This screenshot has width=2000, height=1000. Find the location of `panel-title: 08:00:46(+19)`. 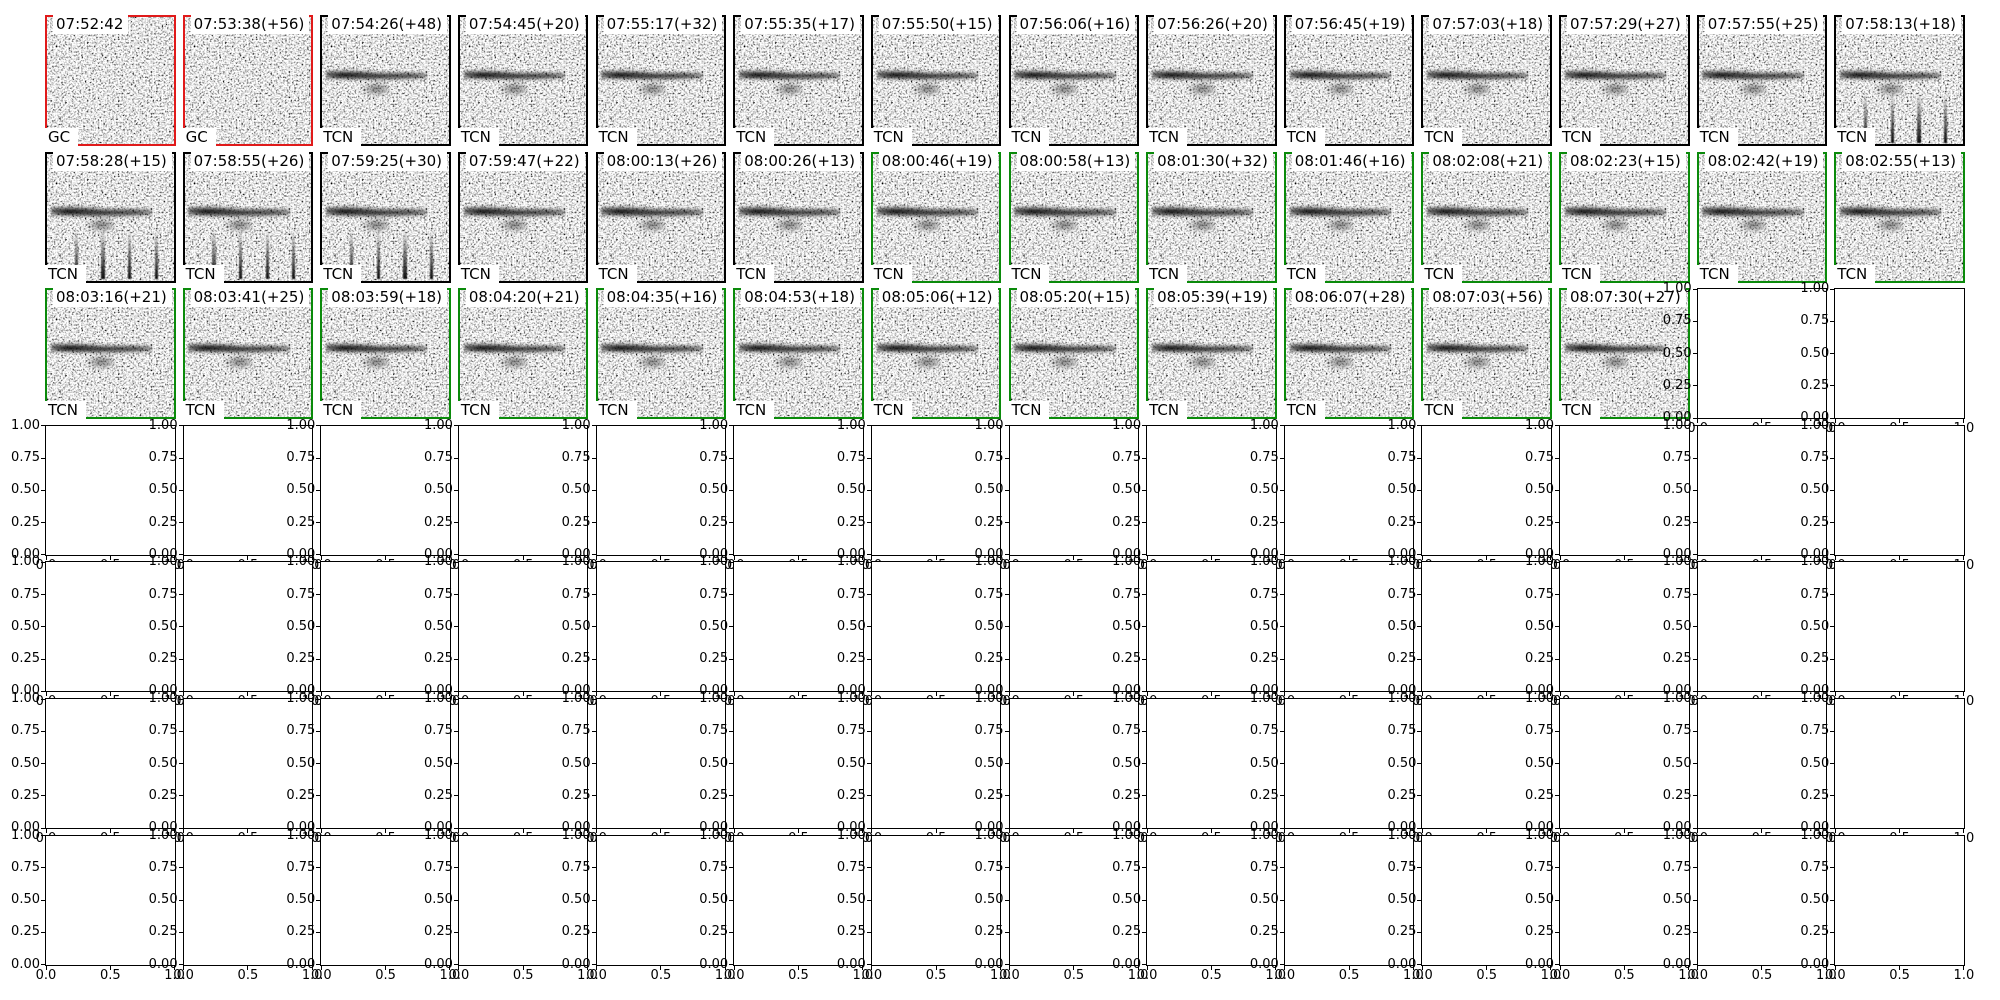

panel-title: 08:00:46(+19) is located at coordinates (938, 161).